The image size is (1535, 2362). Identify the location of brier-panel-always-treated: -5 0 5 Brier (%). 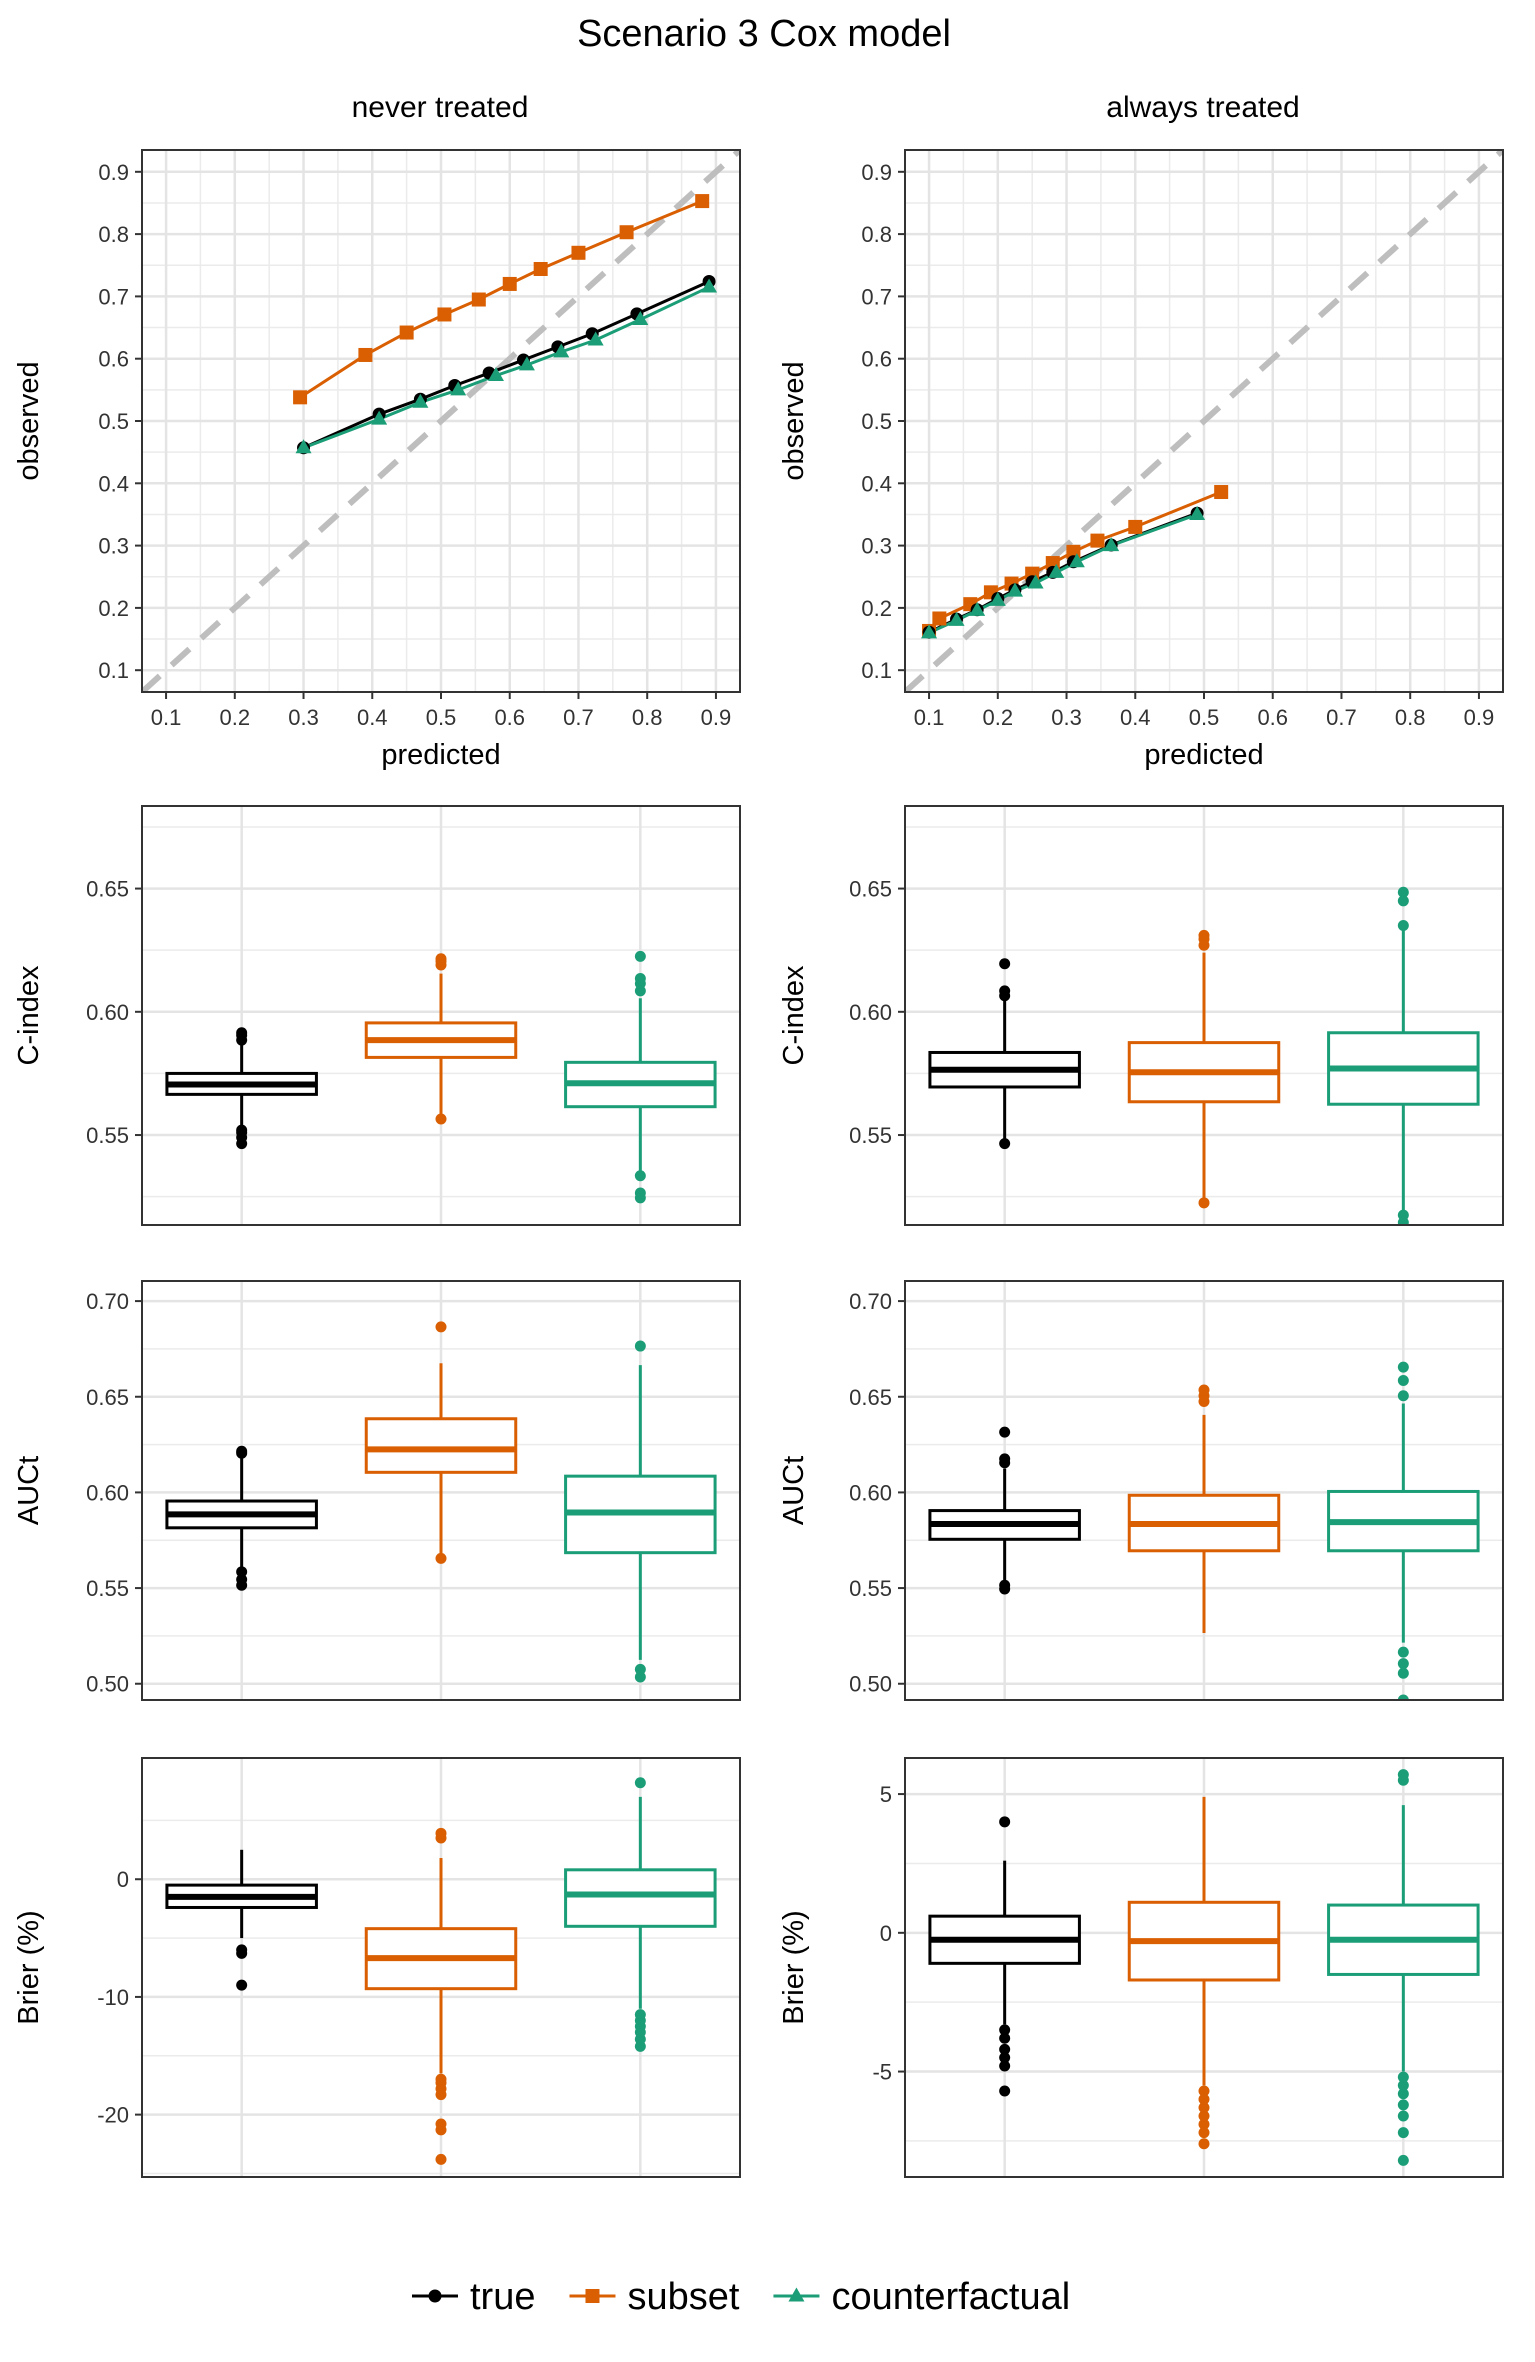
(1141, 1967).